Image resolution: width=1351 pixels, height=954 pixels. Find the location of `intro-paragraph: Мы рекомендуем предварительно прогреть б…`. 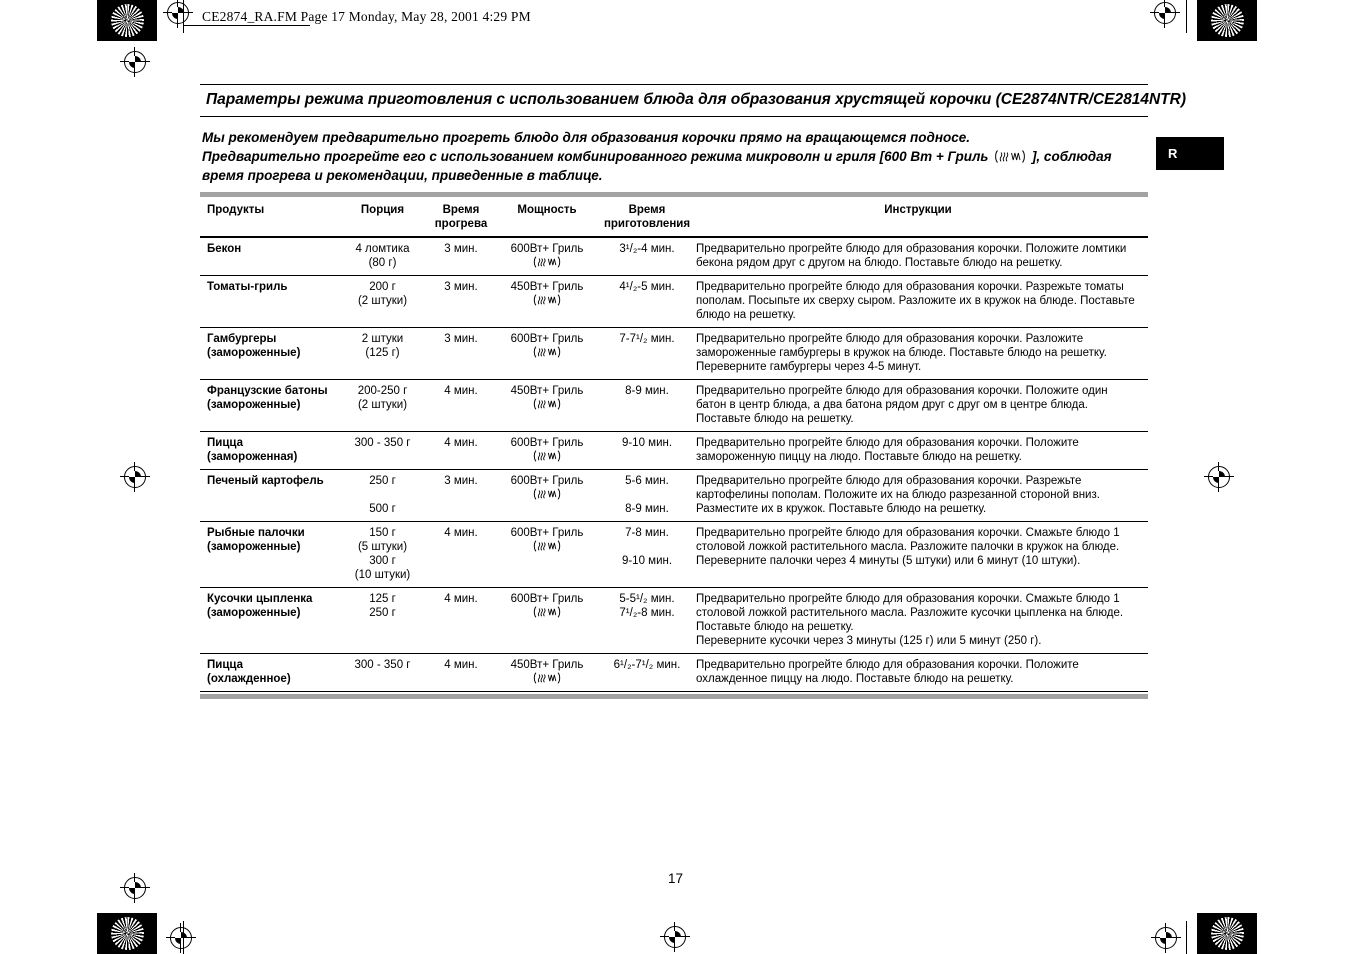

intro-paragraph: Мы рекомендуем предварительно прогреть б… is located at coordinates (676, 156).